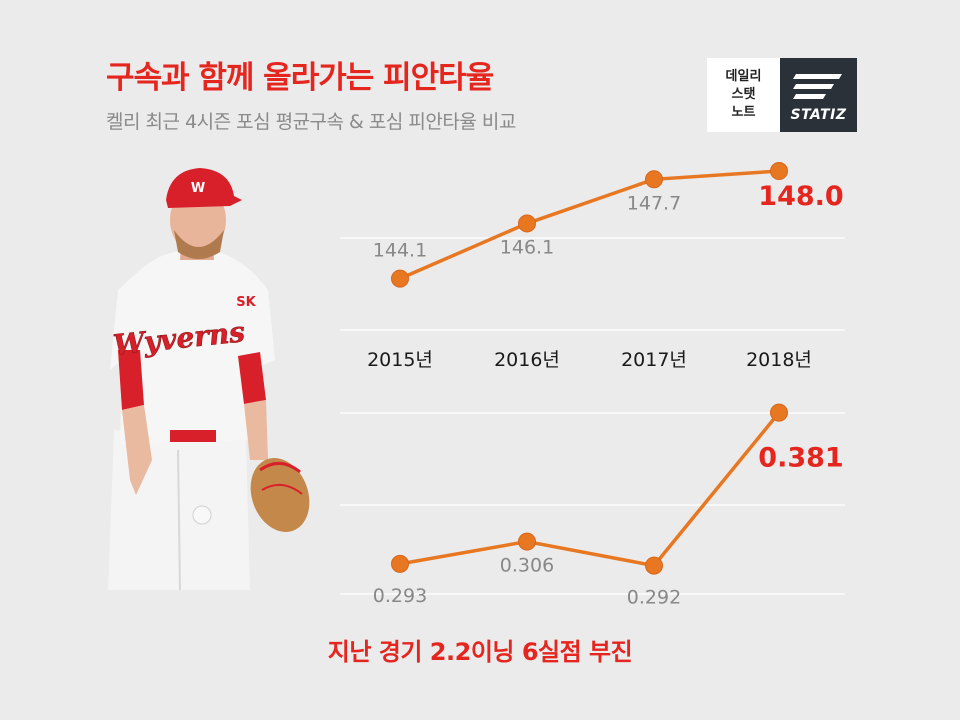 The image size is (960, 720). I want to click on badge-line-2: 스탯, so click(743, 94).